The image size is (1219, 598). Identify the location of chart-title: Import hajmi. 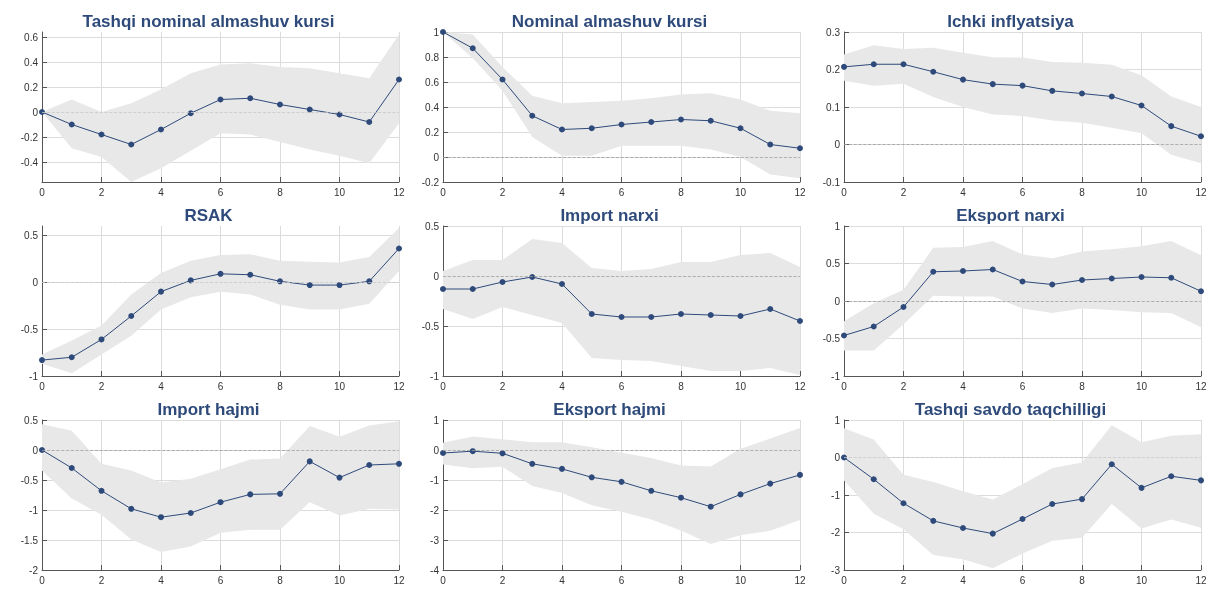
(208, 409).